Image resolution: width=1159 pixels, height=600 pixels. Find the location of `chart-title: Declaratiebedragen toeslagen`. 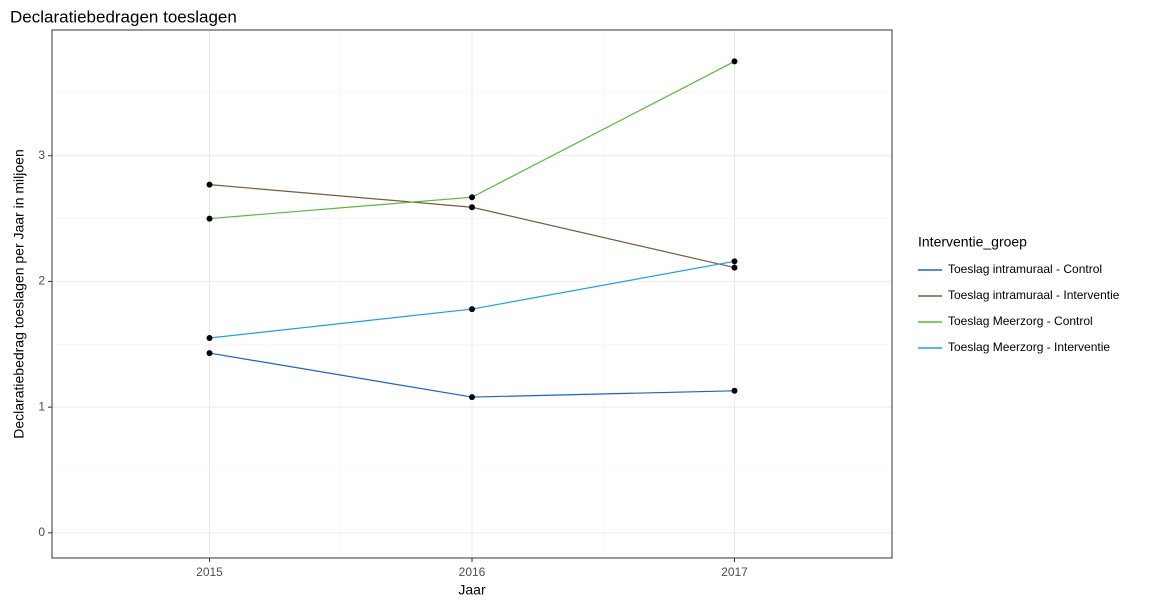

chart-title: Declaratiebedragen toeslagen is located at coordinates (123, 16).